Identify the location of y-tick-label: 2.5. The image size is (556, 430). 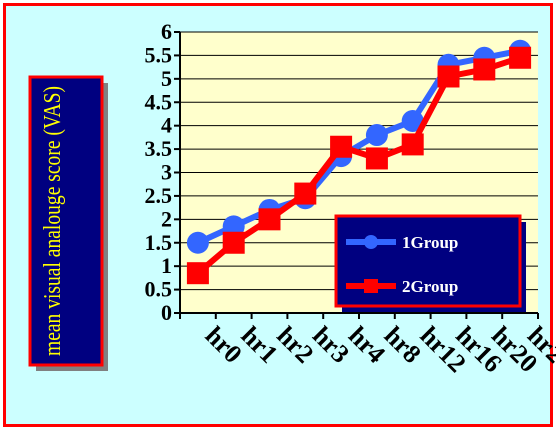
(159, 195).